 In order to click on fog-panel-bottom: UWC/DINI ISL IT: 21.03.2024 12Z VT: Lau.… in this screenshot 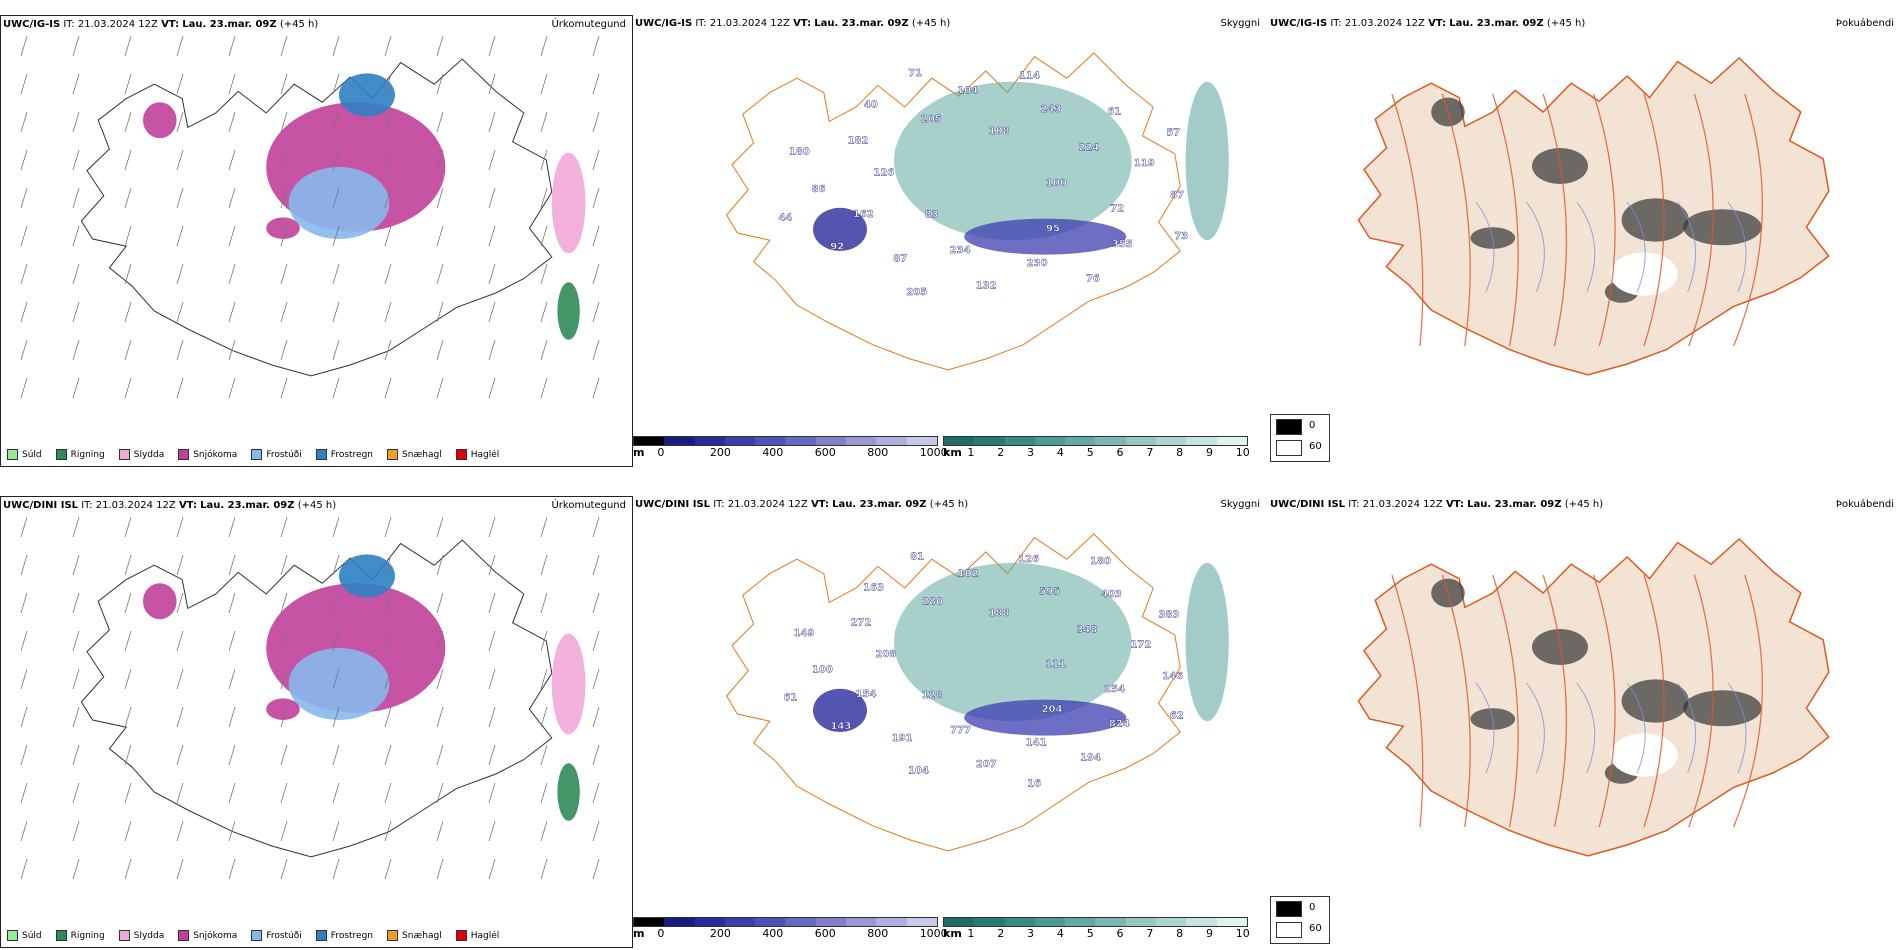, I will do `click(1584, 696)`.